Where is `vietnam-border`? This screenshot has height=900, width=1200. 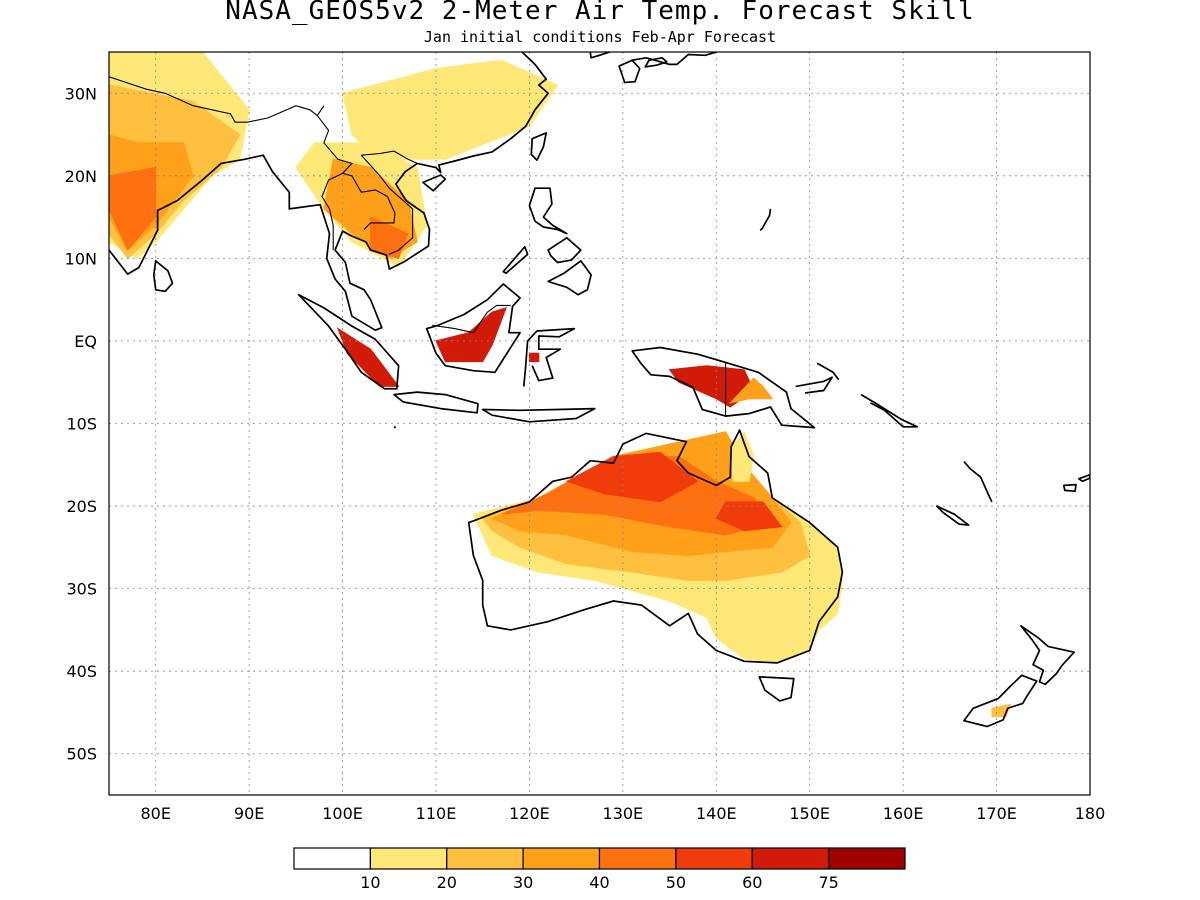 vietnam-border is located at coordinates (389, 157).